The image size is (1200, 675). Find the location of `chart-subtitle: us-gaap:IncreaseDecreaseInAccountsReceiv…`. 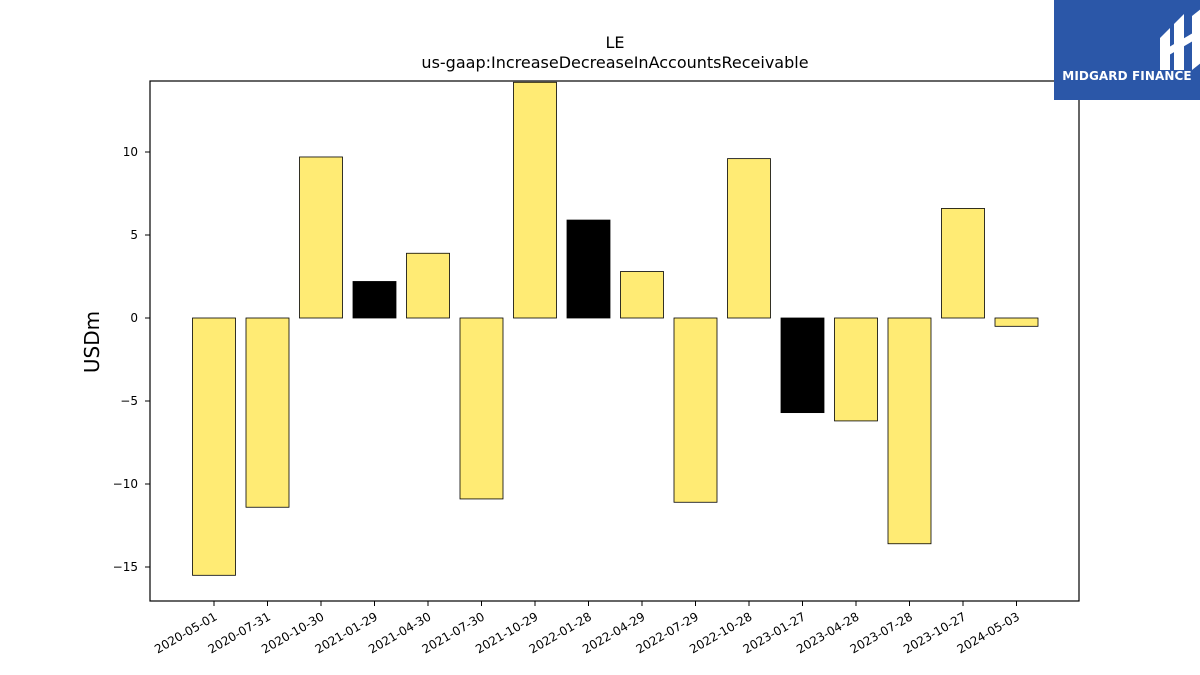

chart-subtitle: us-gaap:IncreaseDecreaseInAccountsReceiv… is located at coordinates (614, 62).